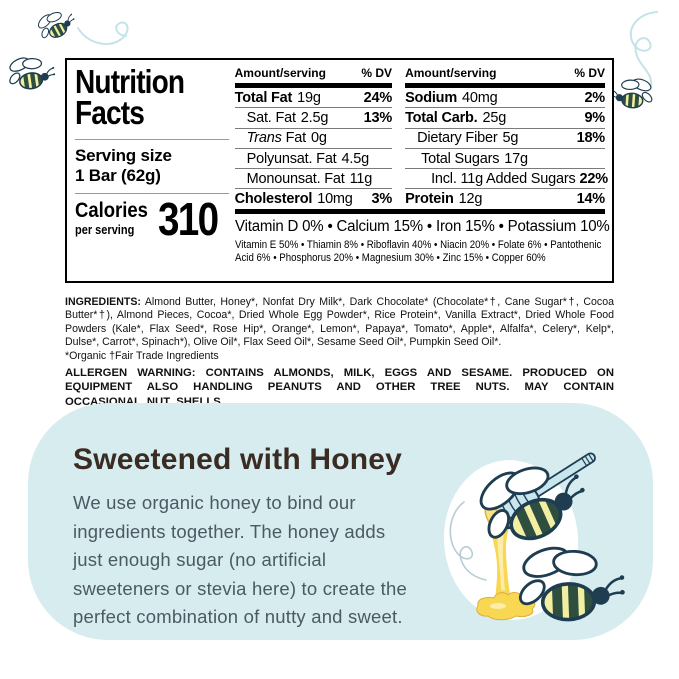 This screenshot has width=679, height=679. I want to click on nutrient-name: Total Sugars, so click(460, 158).